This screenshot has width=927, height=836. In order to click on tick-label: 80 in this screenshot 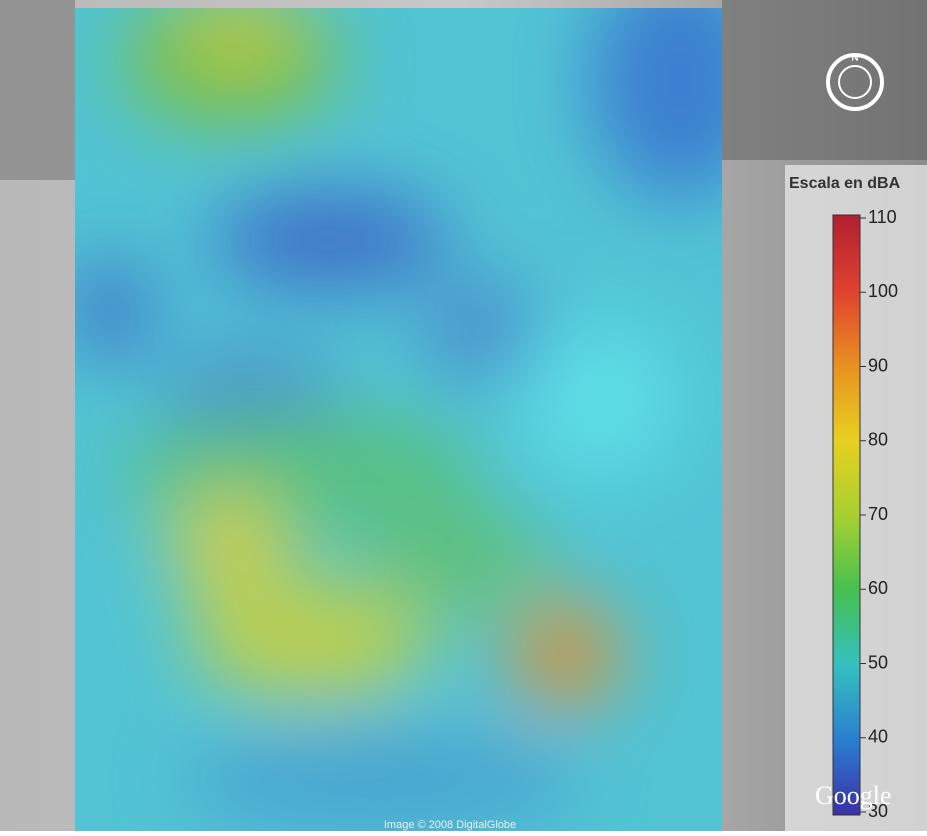, I will do `click(878, 440)`.